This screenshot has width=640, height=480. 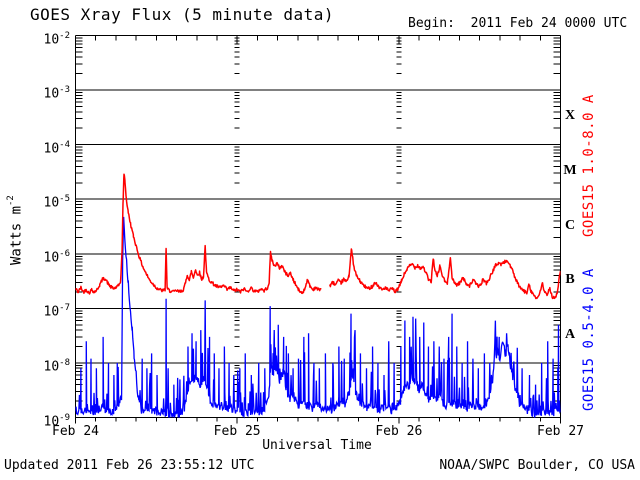 What do you see at coordinates (129, 465) in the screenshot?
I see `updated-timestamp: Updated 2011 Feb 26 23:55:12 UTC` at bounding box center [129, 465].